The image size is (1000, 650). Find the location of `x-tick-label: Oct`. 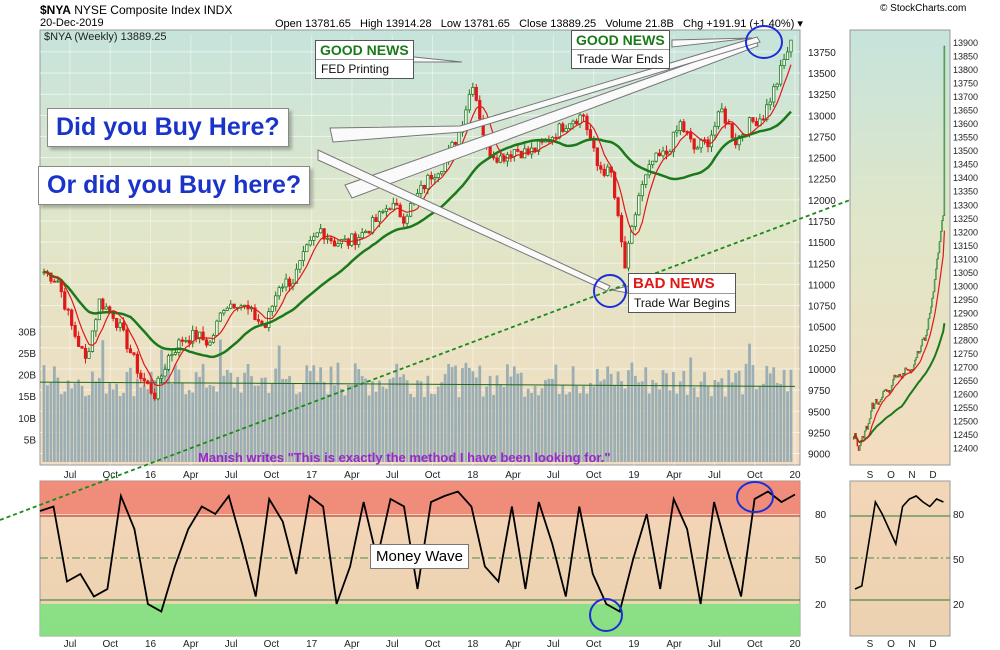

x-tick-label: Oct is located at coordinates (433, 475).